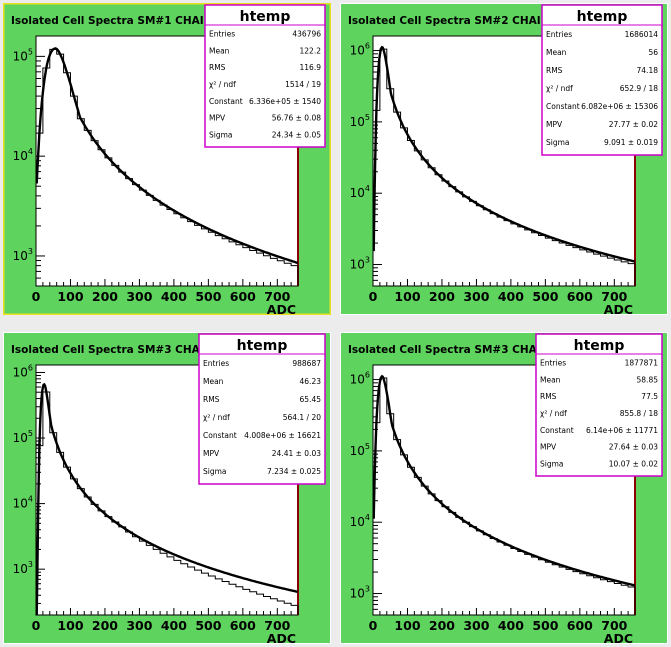 The width and height of the screenshot is (671, 647). Describe the element at coordinates (285, 101) in the screenshot. I see `stats-row-value: 6.336e+05 ± 1540` at that location.